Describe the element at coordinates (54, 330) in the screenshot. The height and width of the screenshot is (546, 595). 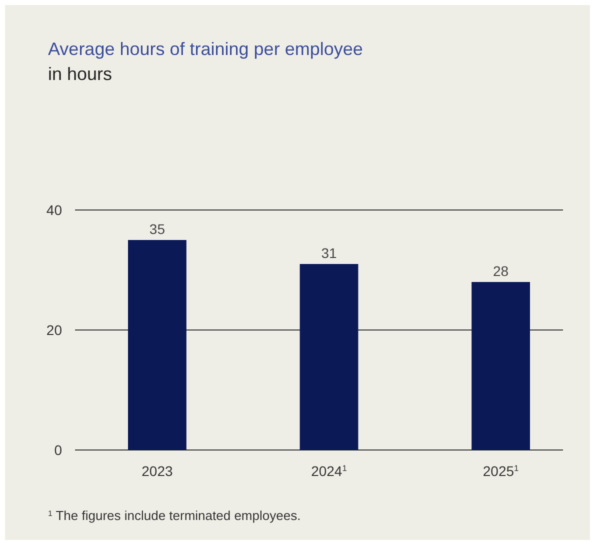
I see `y-tick-label: 20` at that location.